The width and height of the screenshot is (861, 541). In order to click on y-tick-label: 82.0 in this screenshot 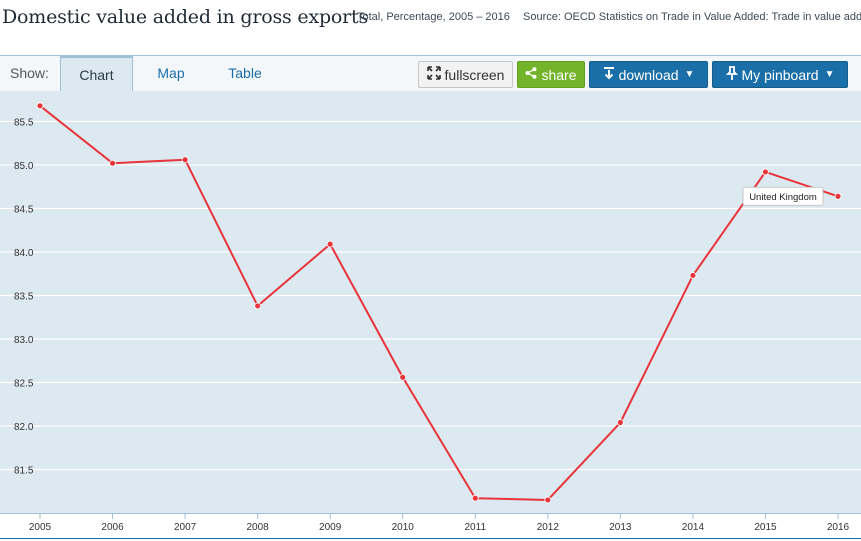, I will do `click(24, 427)`.